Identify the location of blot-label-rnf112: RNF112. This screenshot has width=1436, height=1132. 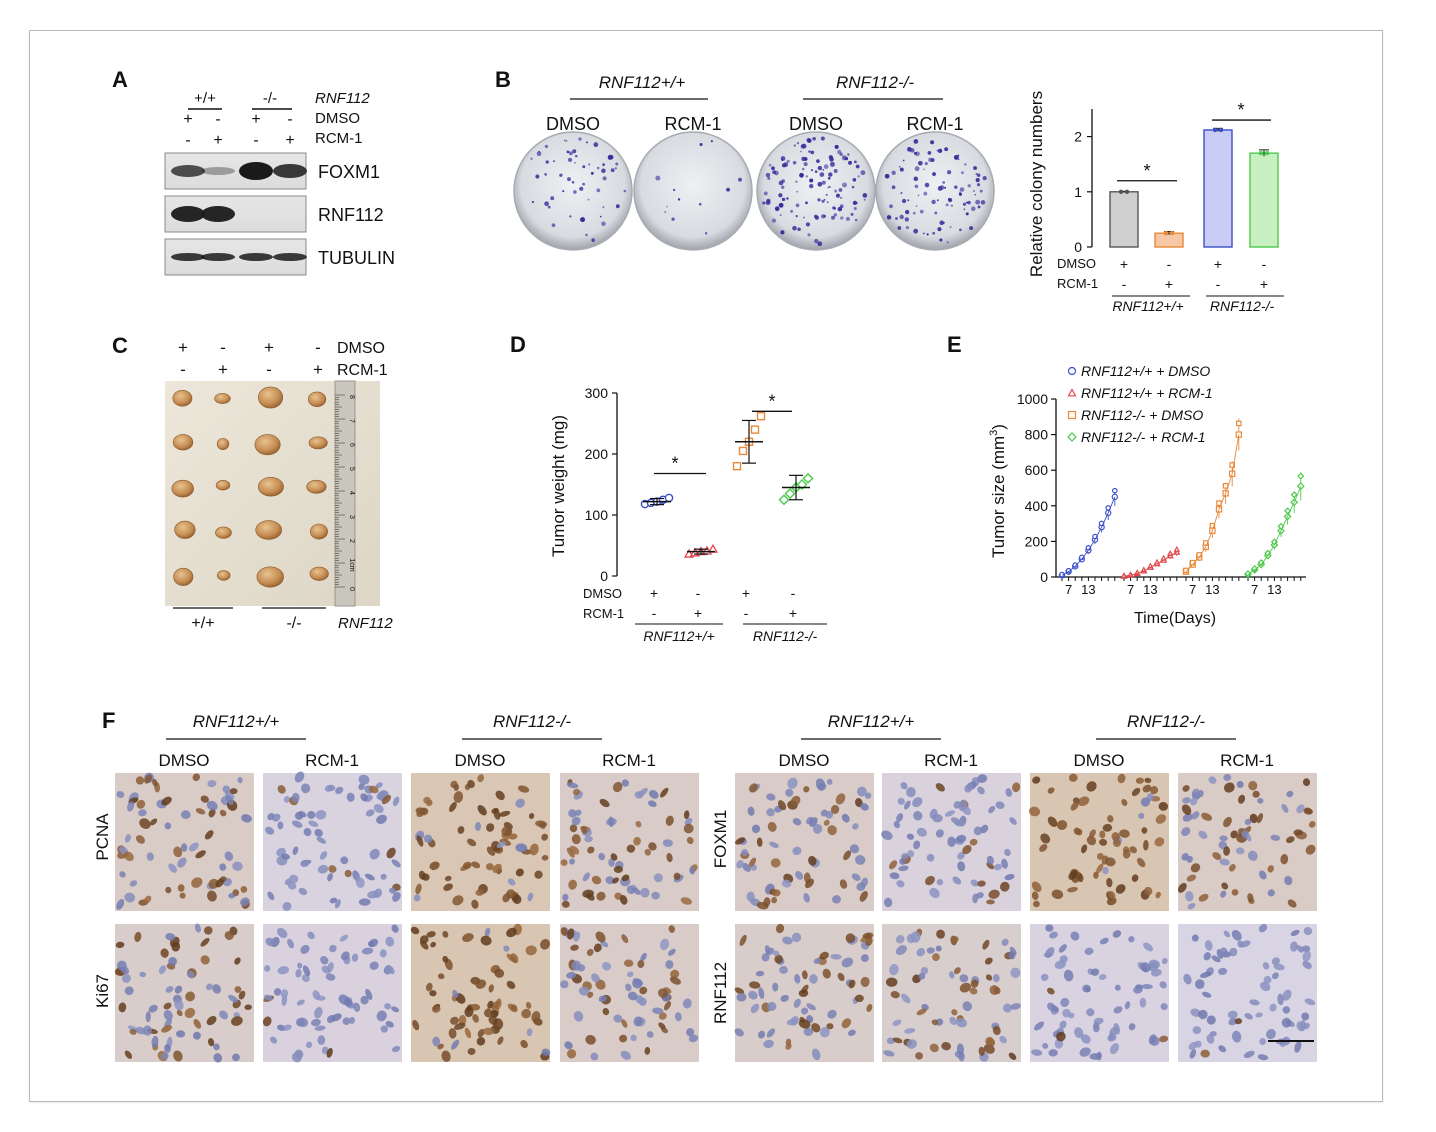
(351, 215).